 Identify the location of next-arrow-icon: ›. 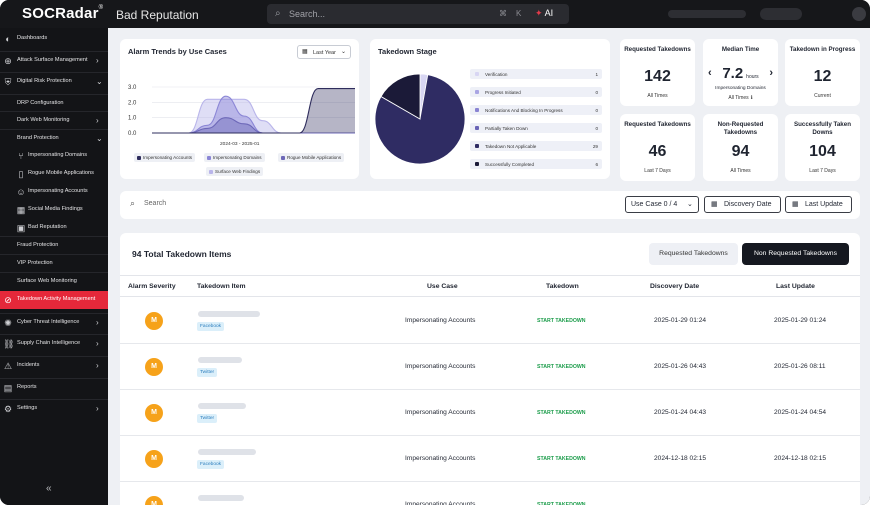
(771, 73).